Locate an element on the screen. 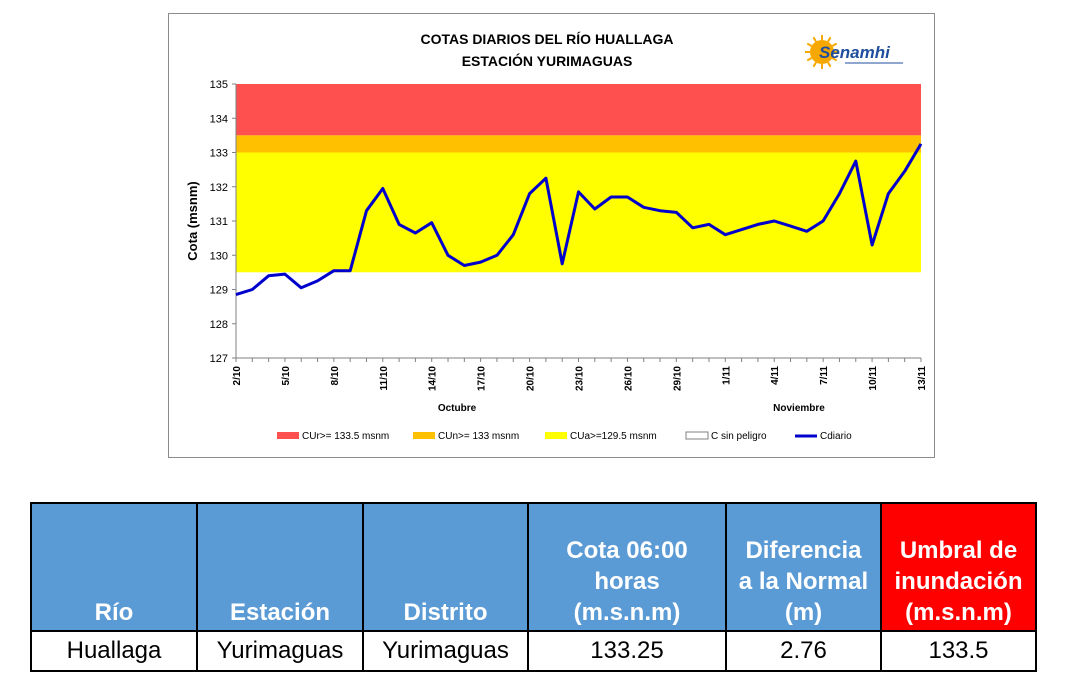 This screenshot has width=1067, height=683. header-umbral: Umbral de inundación (m.s.n.m) is located at coordinates (958, 567).